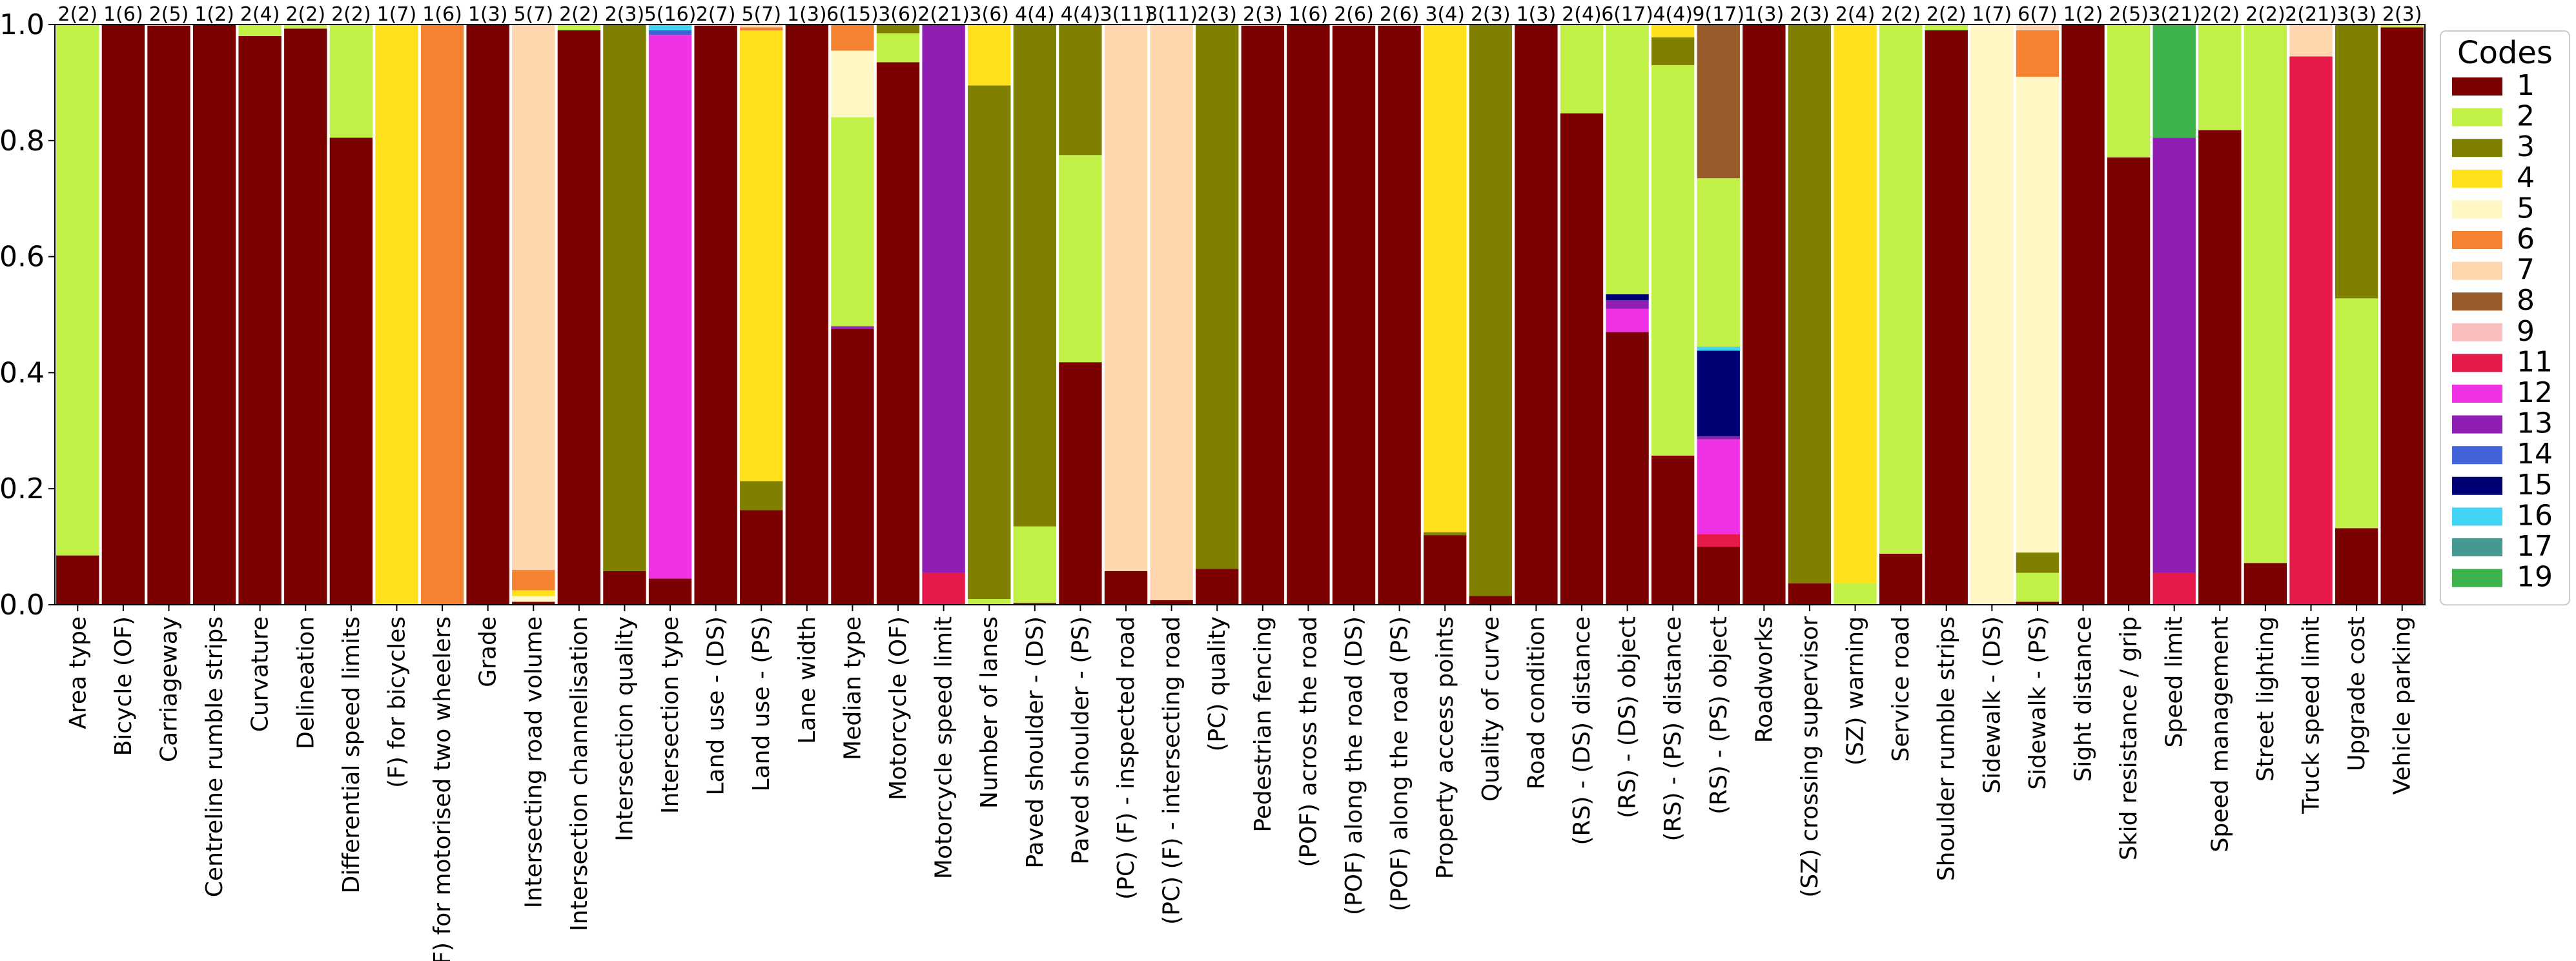 This screenshot has width=2576, height=961. What do you see at coordinates (671, 14) in the screenshot?
I see `bar-annotation: 5(16)` at bounding box center [671, 14].